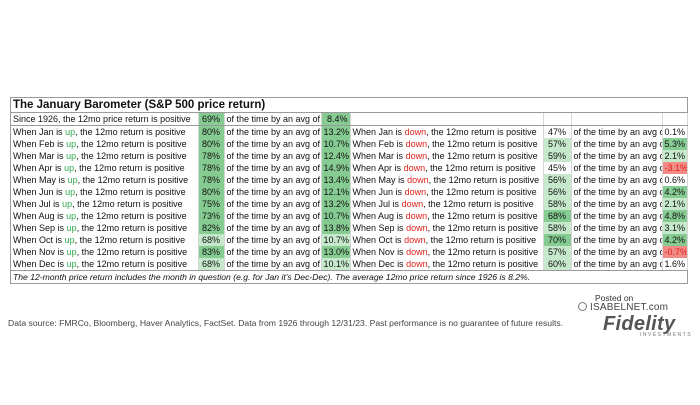 This screenshot has width=700, height=405. What do you see at coordinates (386, 216) in the screenshot?
I see `month-label: Aug` at bounding box center [386, 216].